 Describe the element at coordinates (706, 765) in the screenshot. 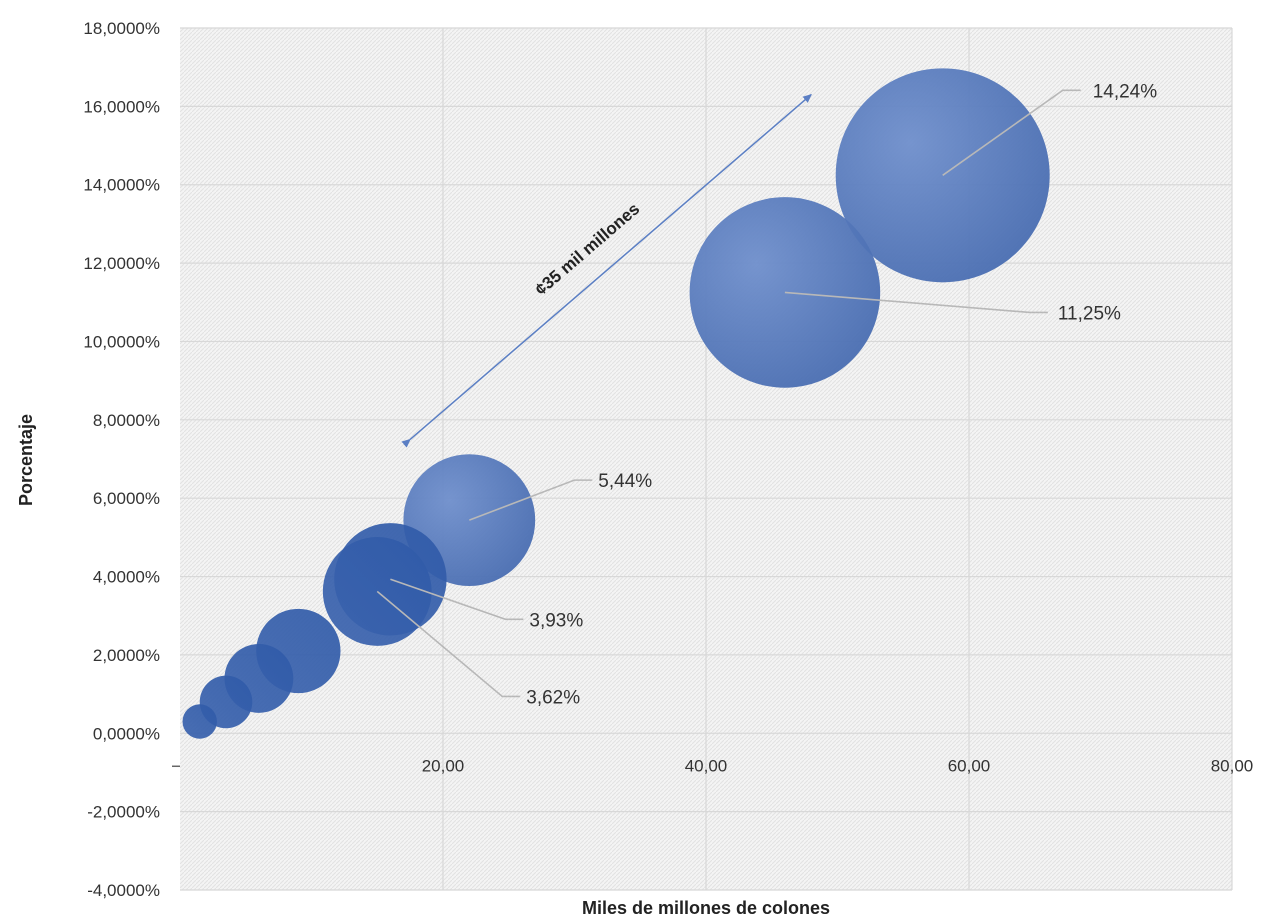

I see `x-tick-label: 40,00` at that location.